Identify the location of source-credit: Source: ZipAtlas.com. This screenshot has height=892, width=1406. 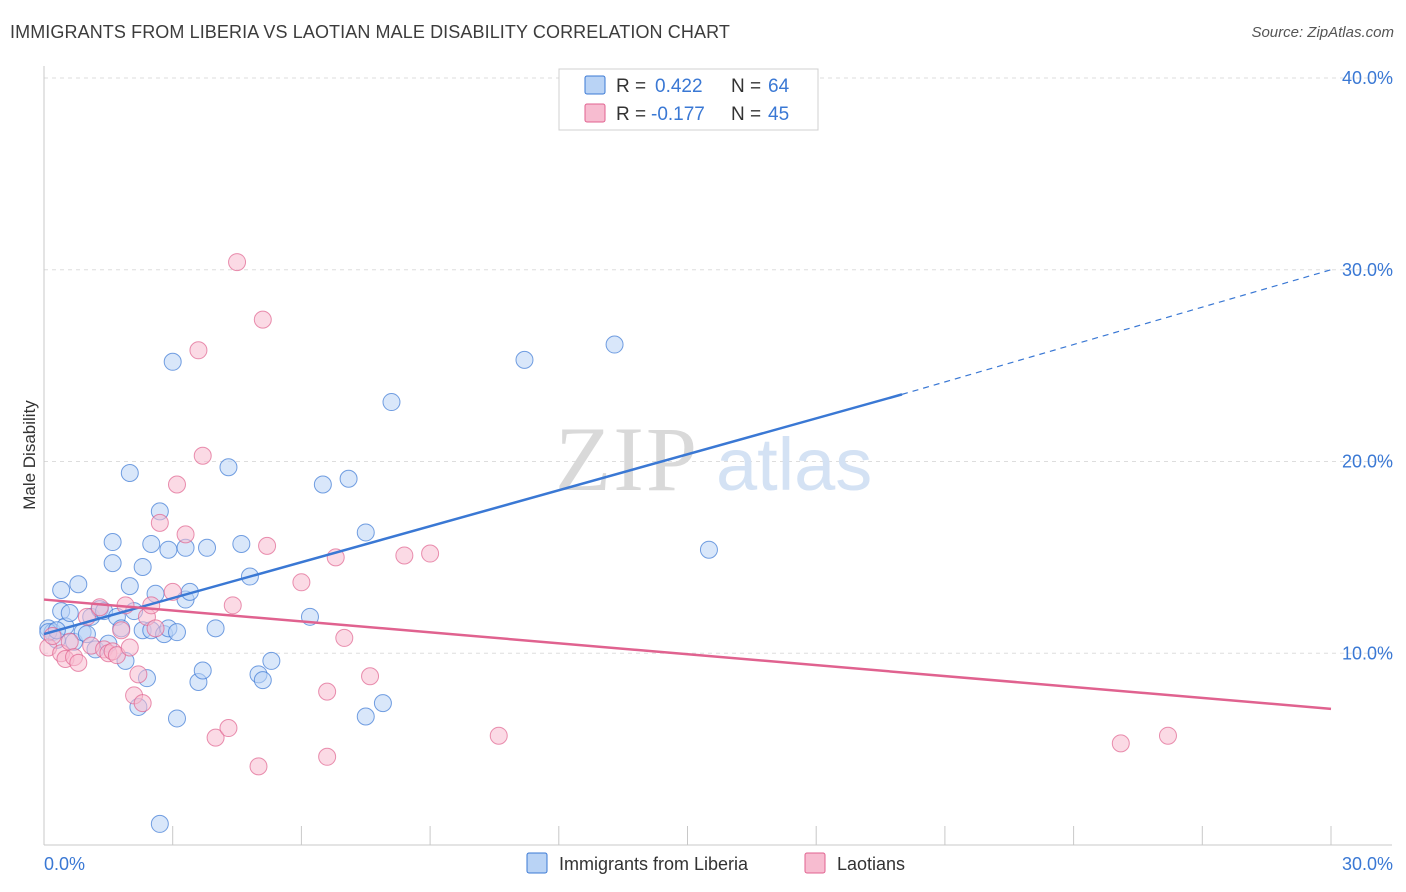
(1322, 32).